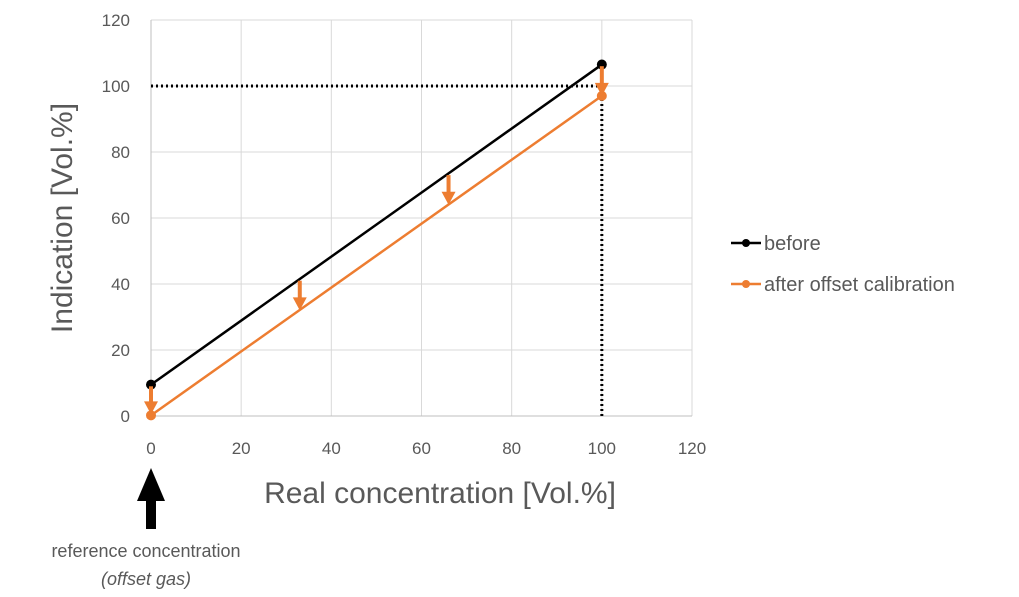 This screenshot has width=1019, height=597. What do you see at coordinates (602, 448) in the screenshot?
I see `x-tick-label: 100` at bounding box center [602, 448].